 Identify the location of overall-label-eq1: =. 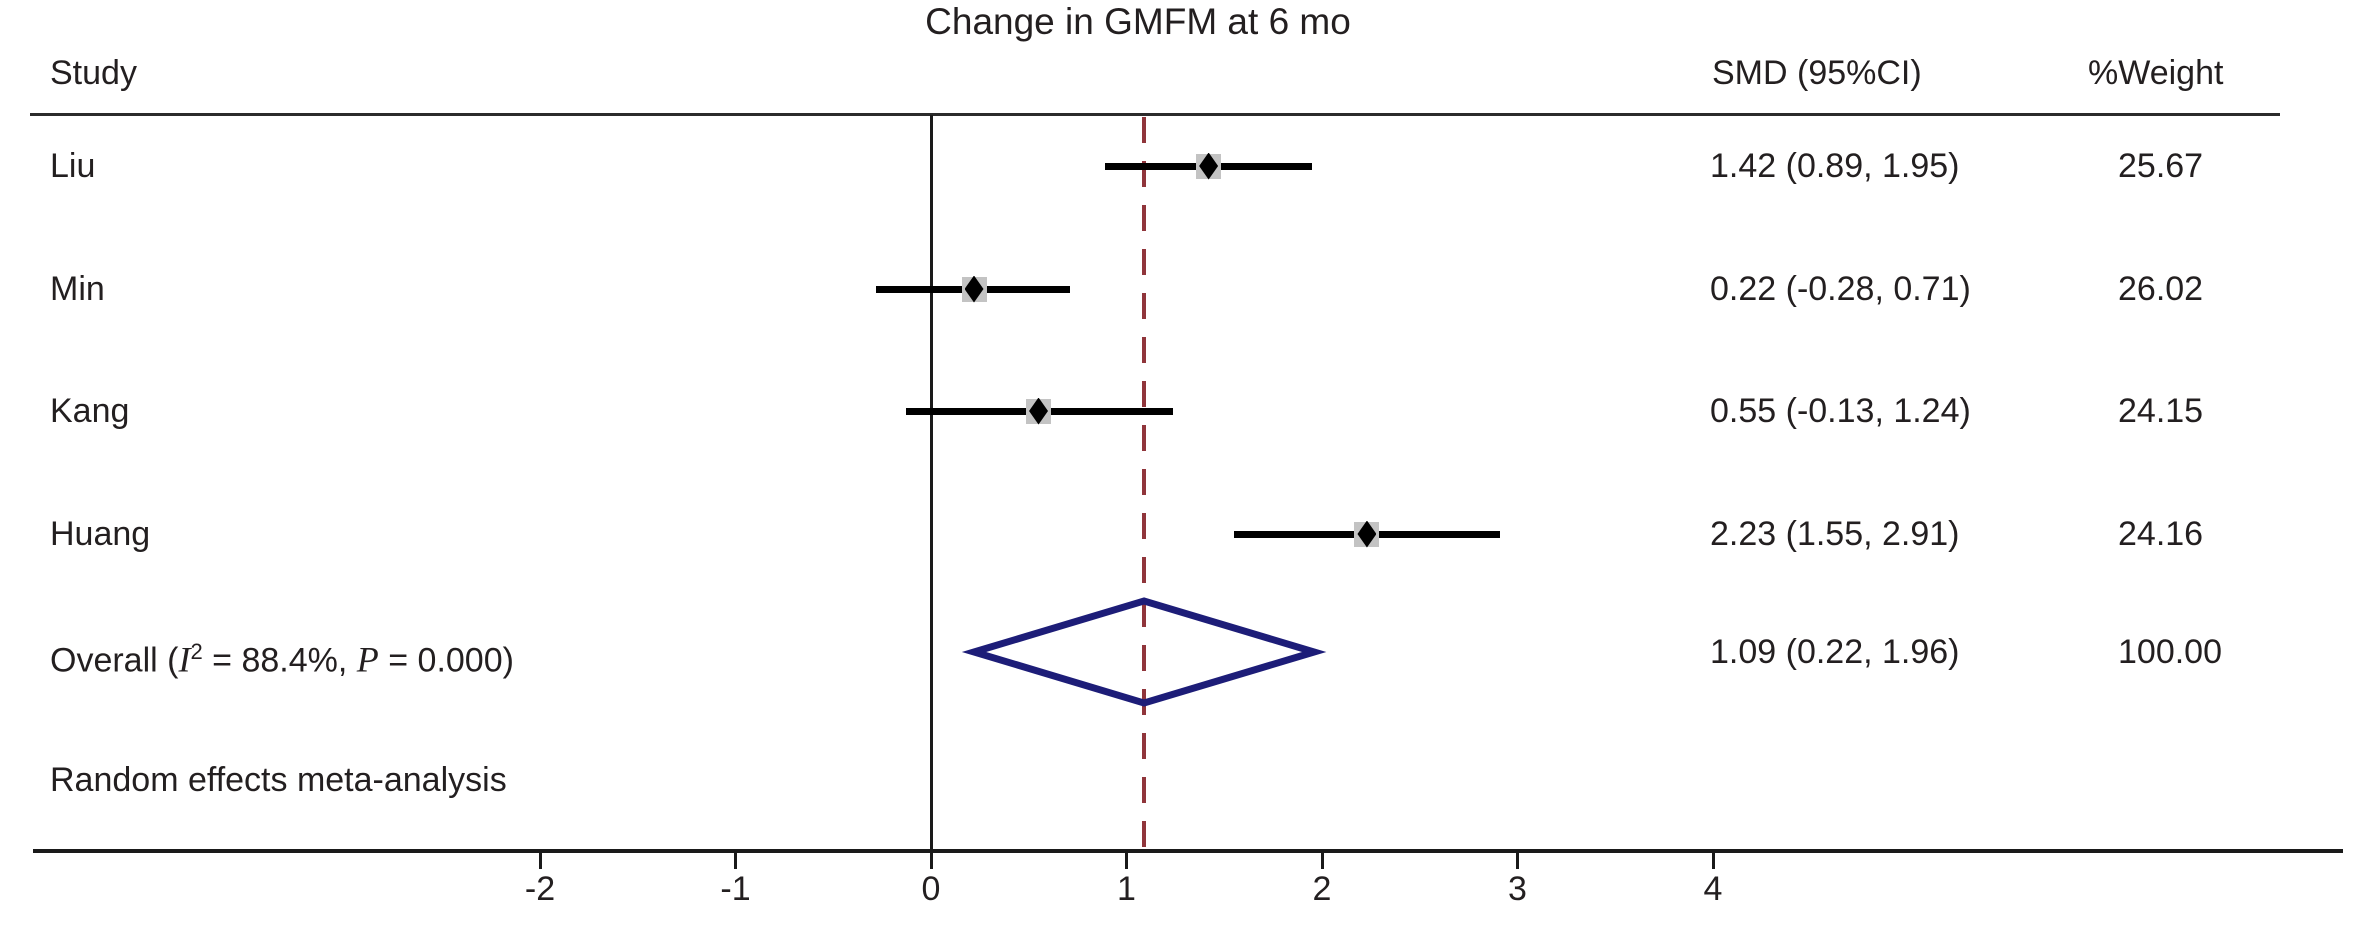
(222, 660).